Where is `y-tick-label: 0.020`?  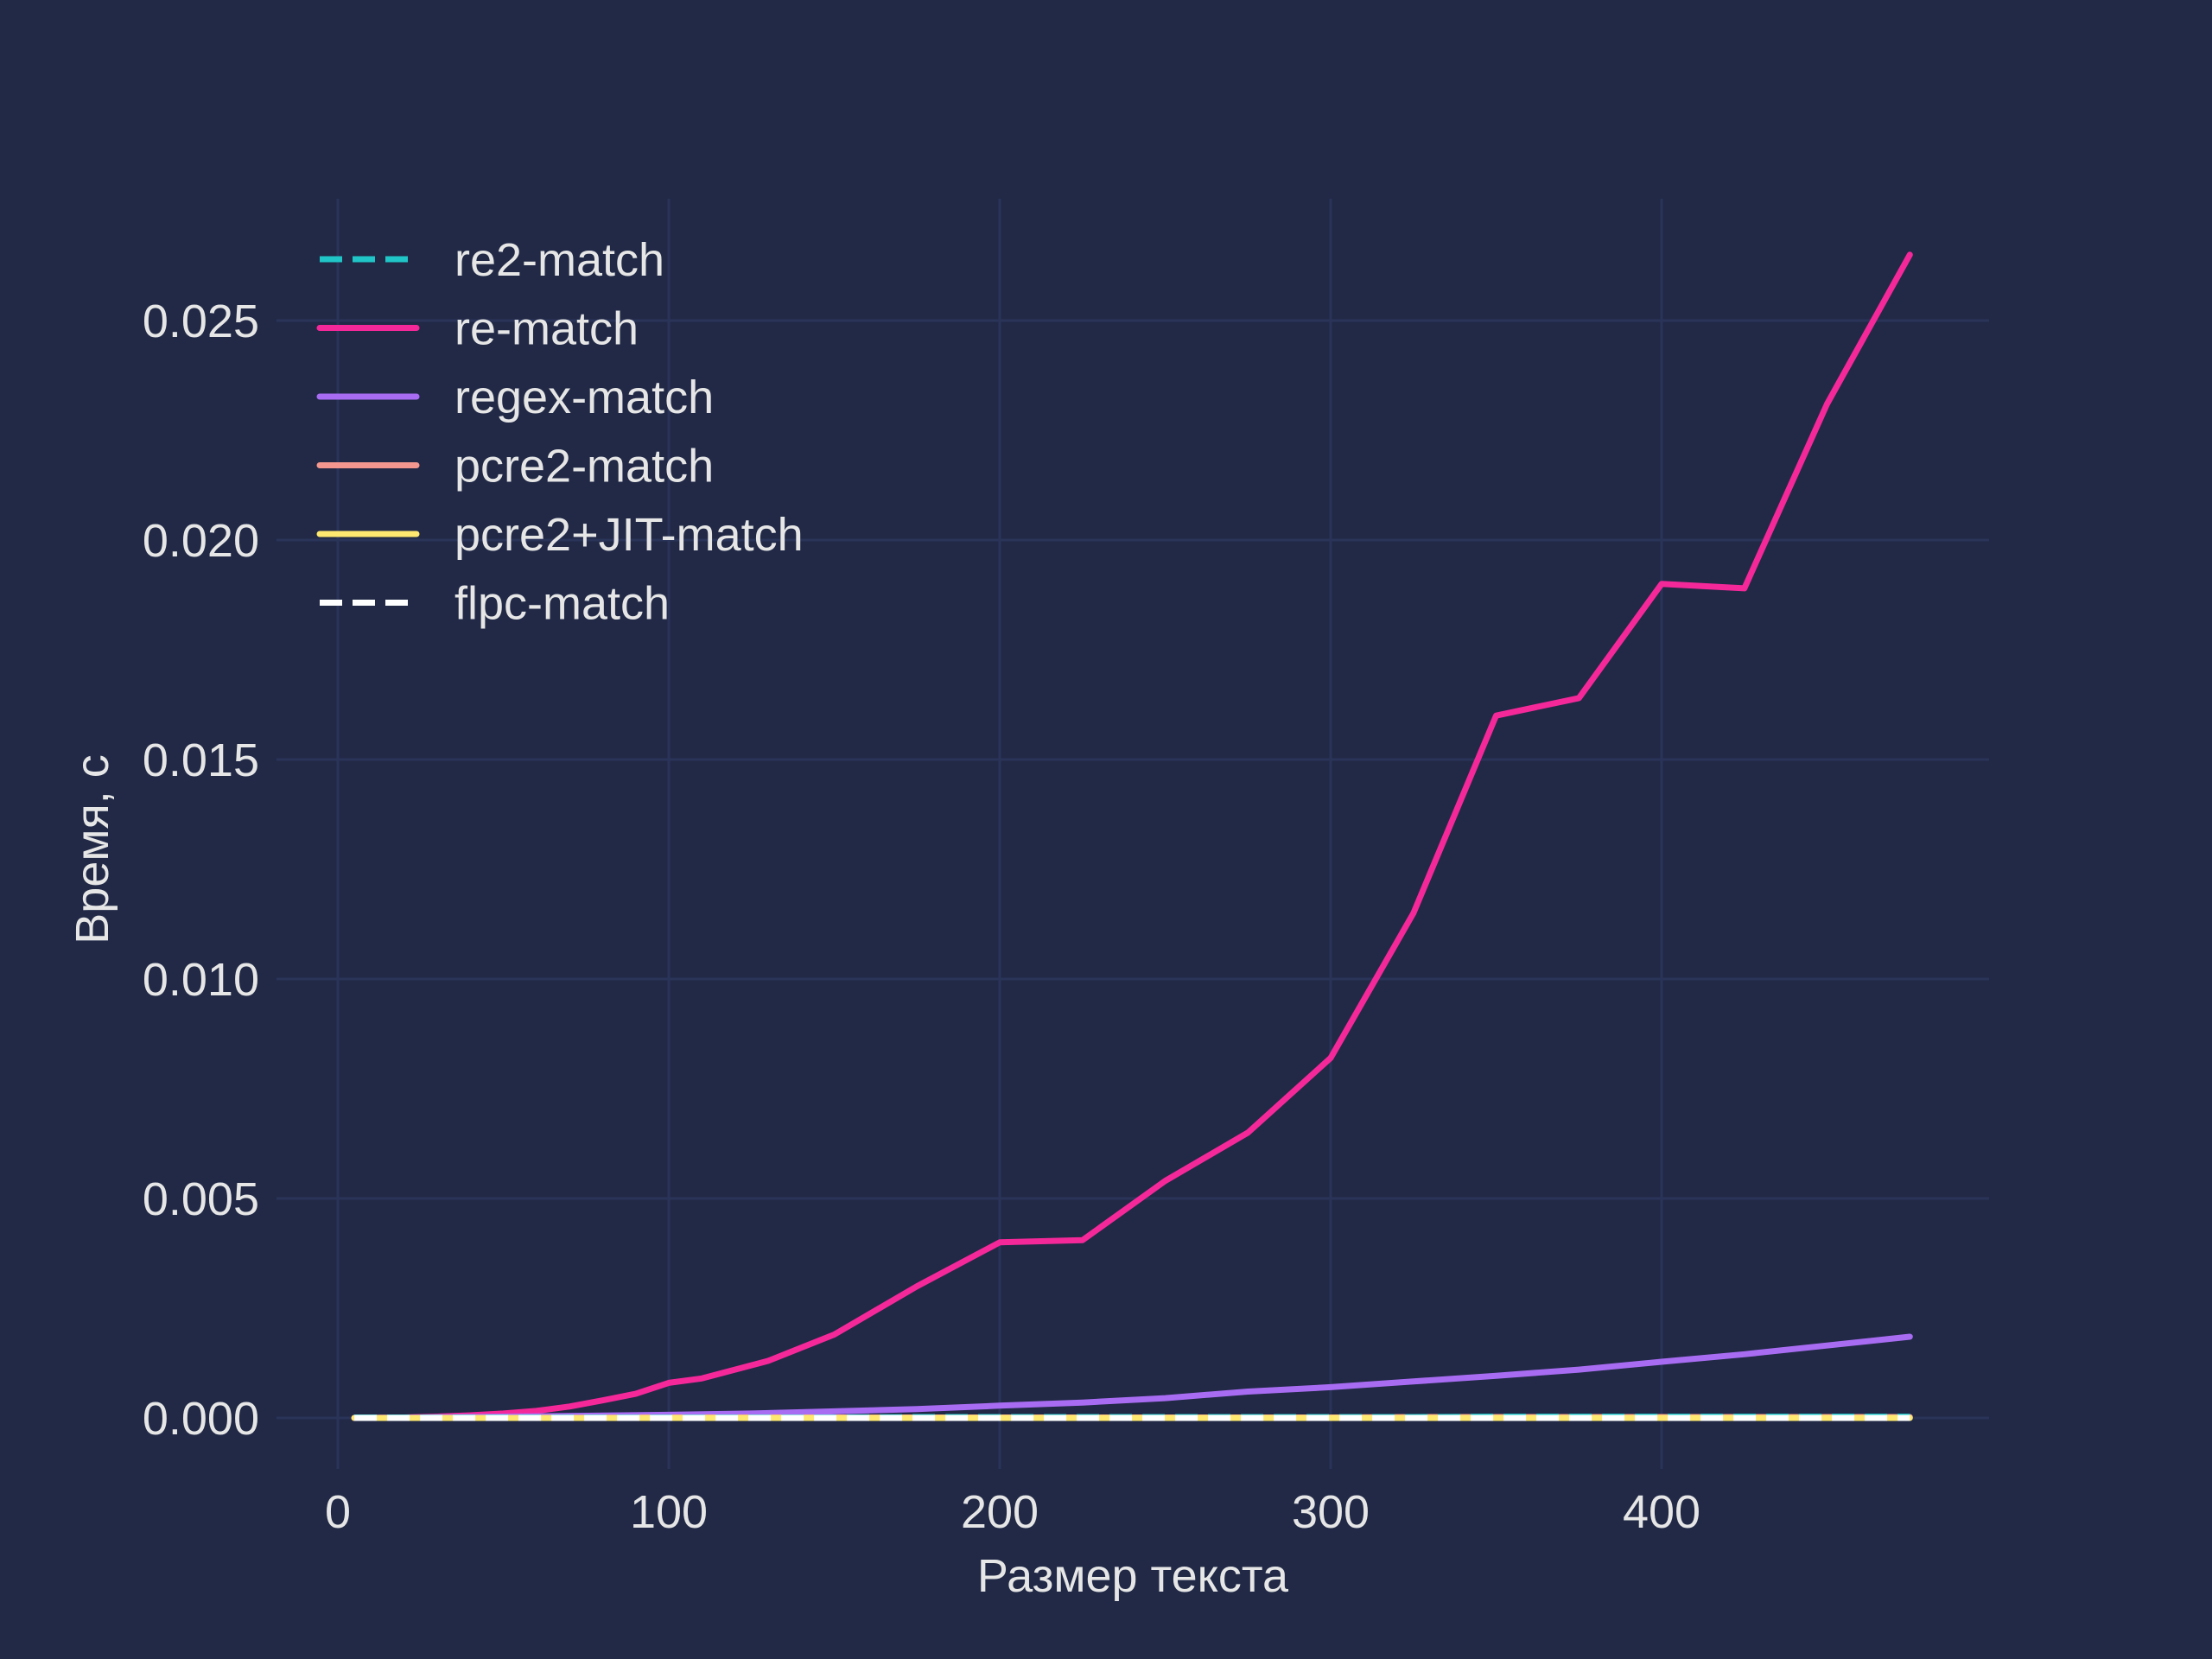 y-tick-label: 0.020 is located at coordinates (201, 541).